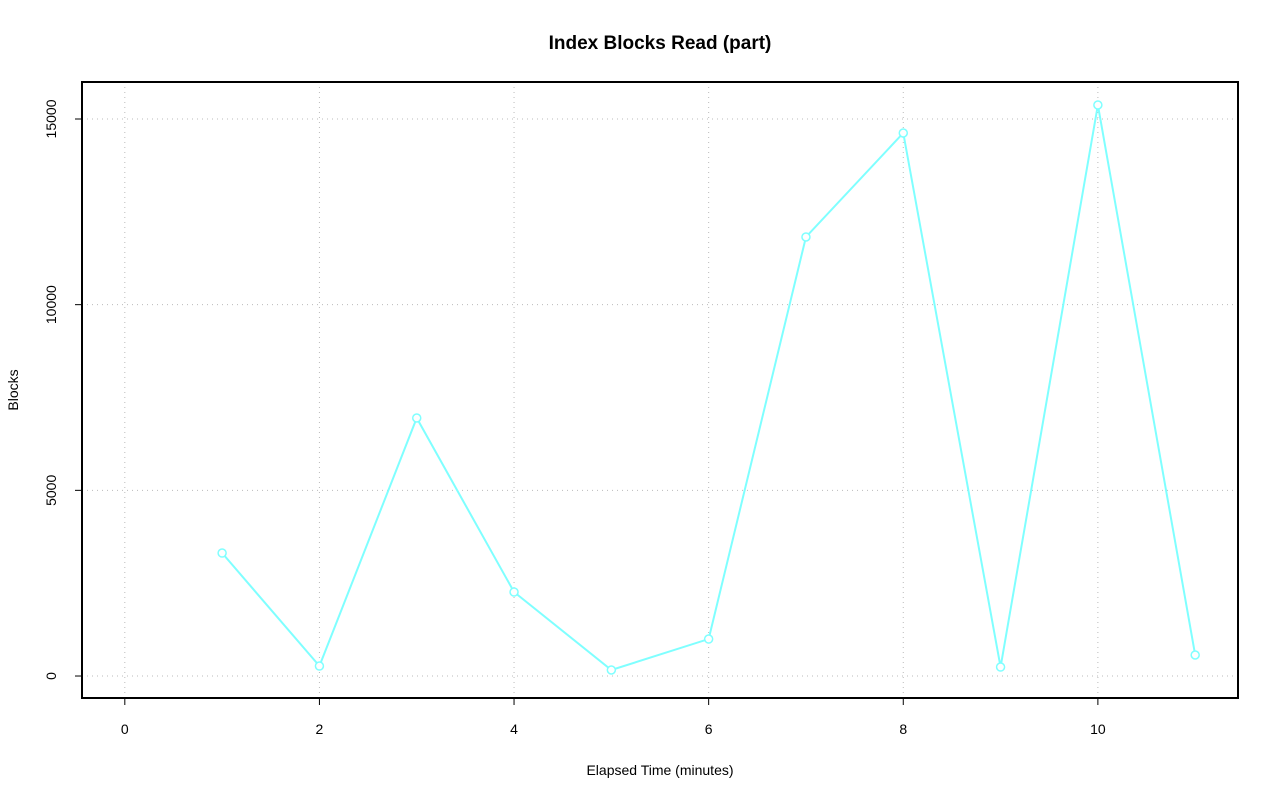  Describe the element at coordinates (903, 729) in the screenshot. I see `x-tick-label: 8` at that location.